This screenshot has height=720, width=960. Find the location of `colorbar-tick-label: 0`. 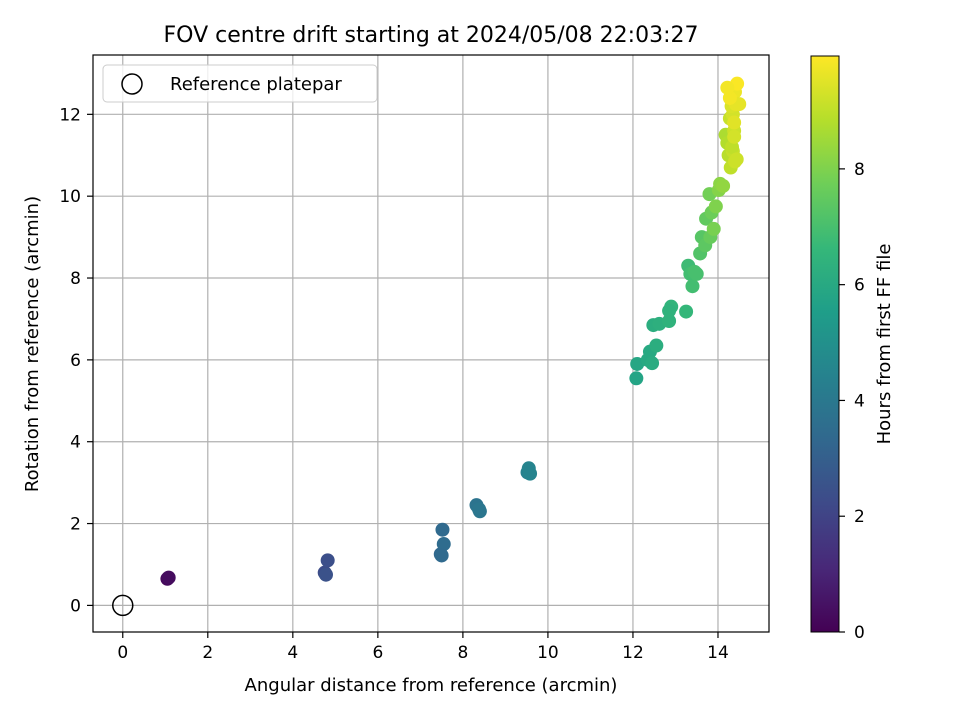

colorbar-tick-label: 0 is located at coordinates (859, 633).